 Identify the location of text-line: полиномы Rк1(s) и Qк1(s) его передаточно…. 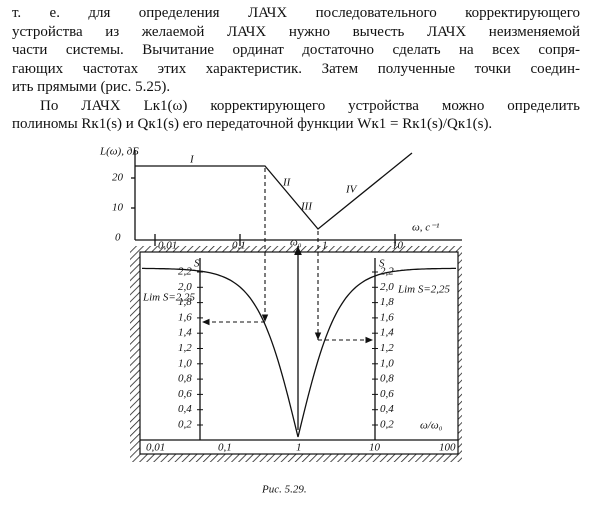
(252, 124).